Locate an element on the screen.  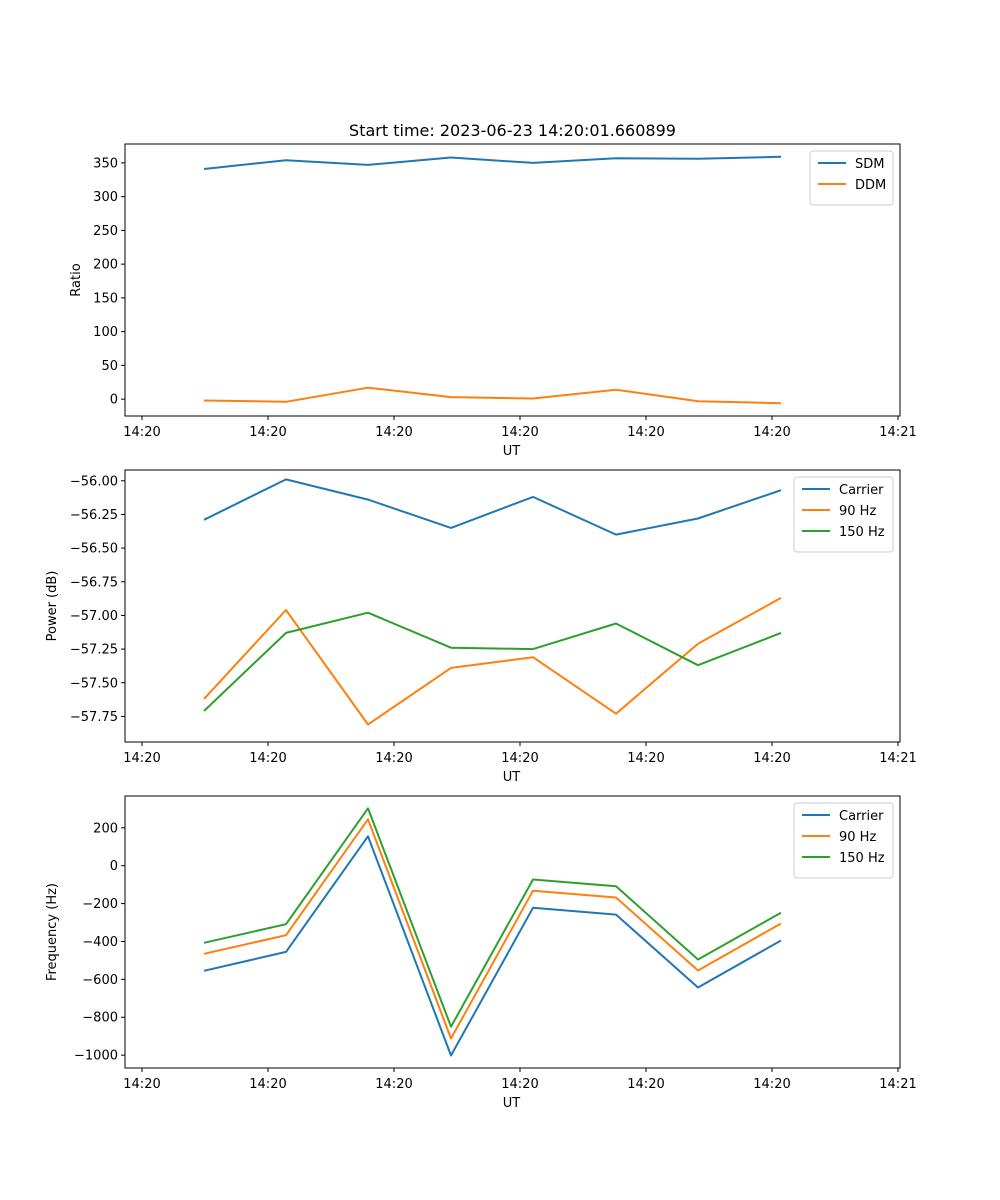
legend-label: SDM is located at coordinates (869, 164).